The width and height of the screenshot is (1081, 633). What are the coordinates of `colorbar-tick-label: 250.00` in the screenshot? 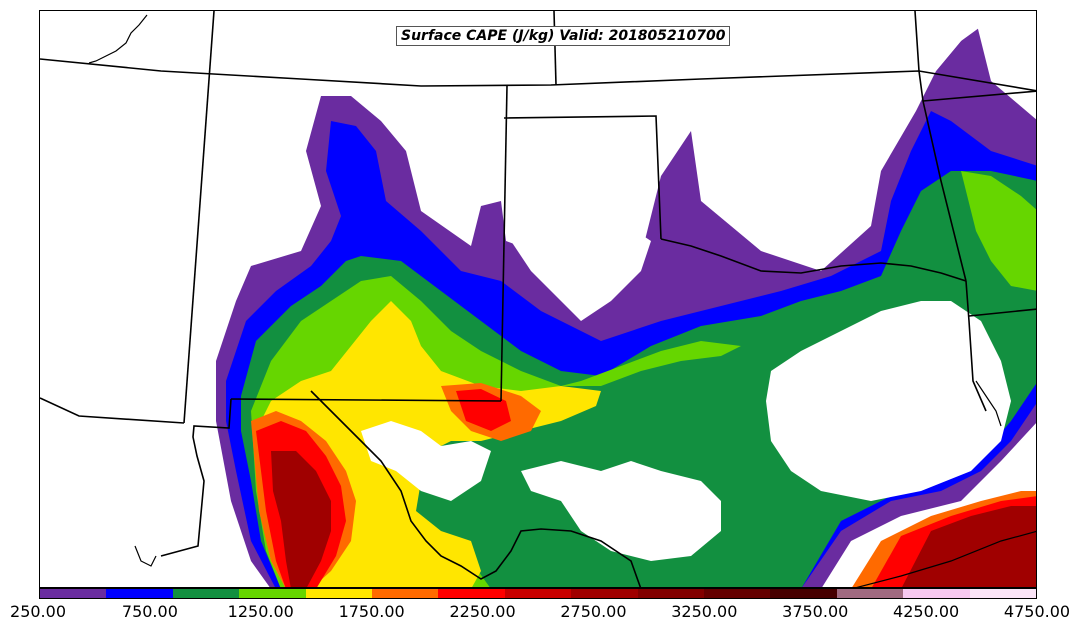 It's located at (38, 611).